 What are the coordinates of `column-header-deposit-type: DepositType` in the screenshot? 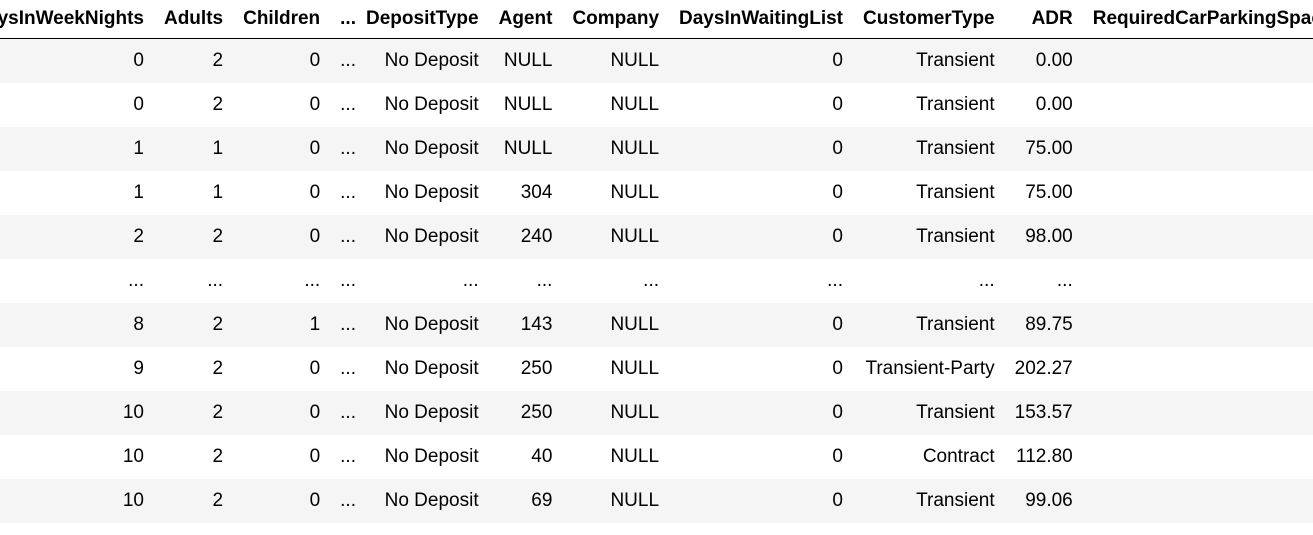 It's located at (422, 19).